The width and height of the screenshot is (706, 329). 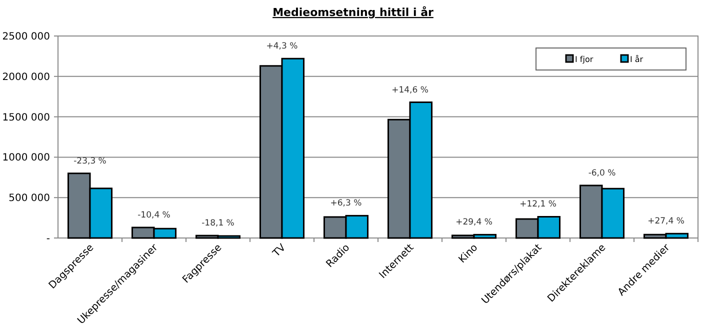 I want to click on chart-title: Medieomsetning hittil i år, so click(x=353, y=12).